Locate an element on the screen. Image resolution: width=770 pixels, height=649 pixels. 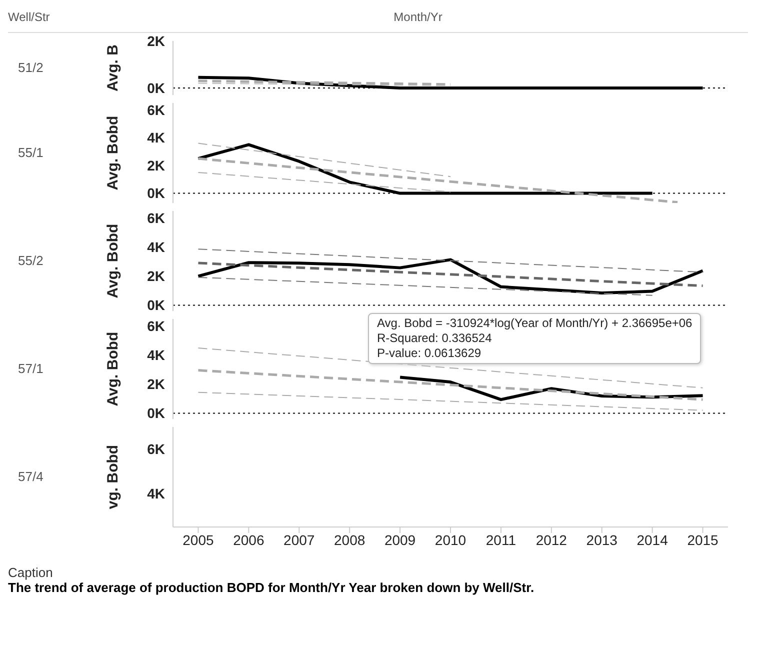
text: The trend of average of production BOPD for Month/Yr Year broken down by Well/Str. is located at coordinates (272, 587).